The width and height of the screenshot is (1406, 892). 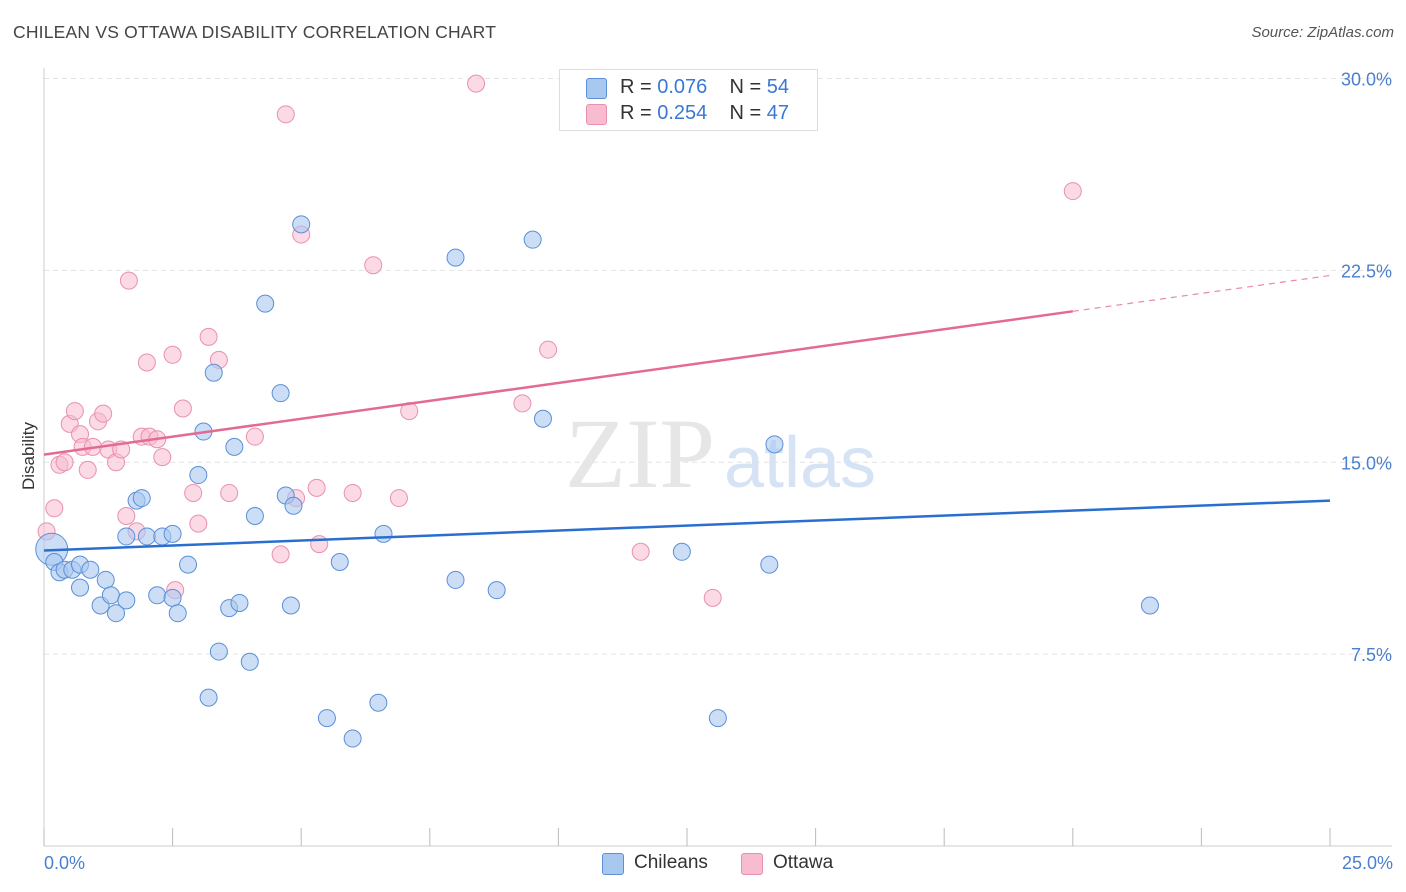 I want to click on y-tick-label: 7.5%, so click(x=1371, y=655).